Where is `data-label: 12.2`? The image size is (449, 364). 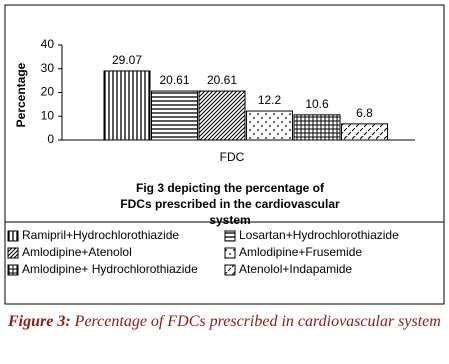 data-label: 12.2 is located at coordinates (270, 100).